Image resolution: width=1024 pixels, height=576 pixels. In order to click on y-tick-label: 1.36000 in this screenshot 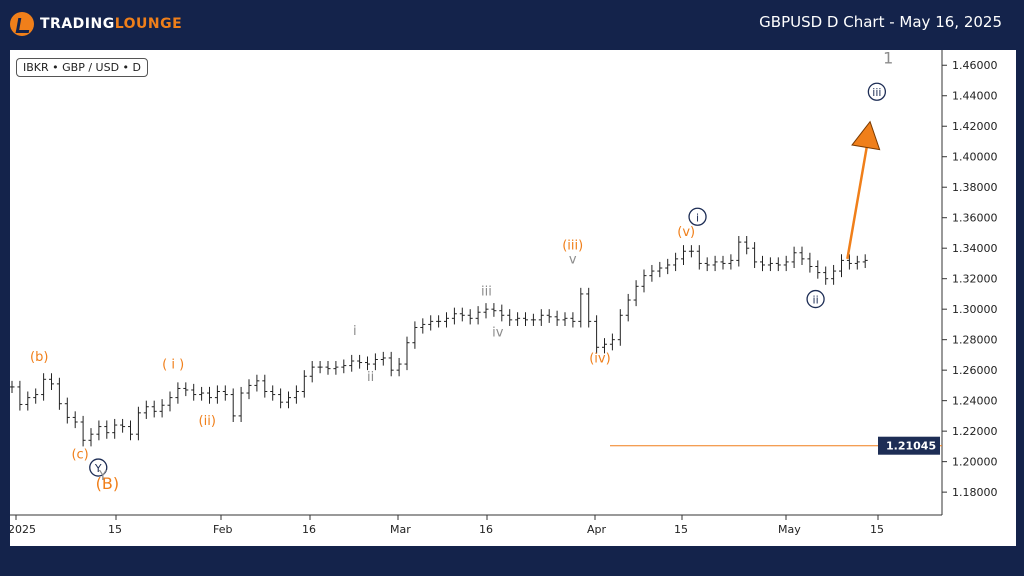, I will do `click(975, 218)`.